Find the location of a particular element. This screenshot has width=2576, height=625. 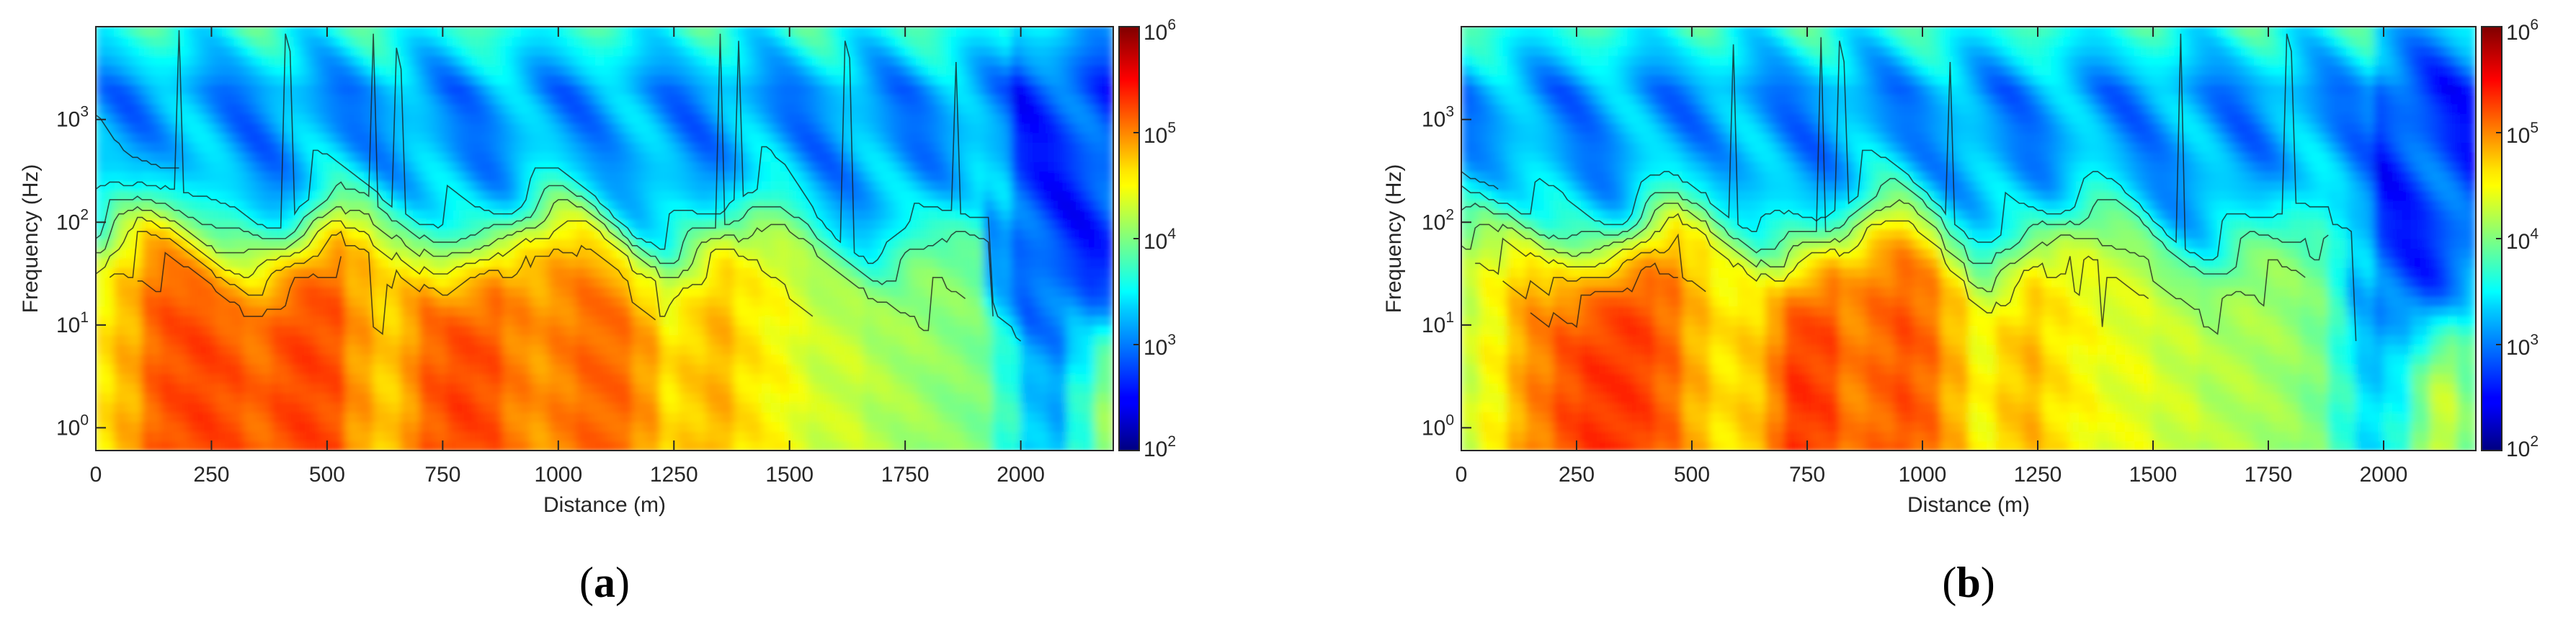

colorbar-ticks-b: 10² 10³ 10⁴ 10⁵ 10⁶ is located at coordinates (2517, 239).